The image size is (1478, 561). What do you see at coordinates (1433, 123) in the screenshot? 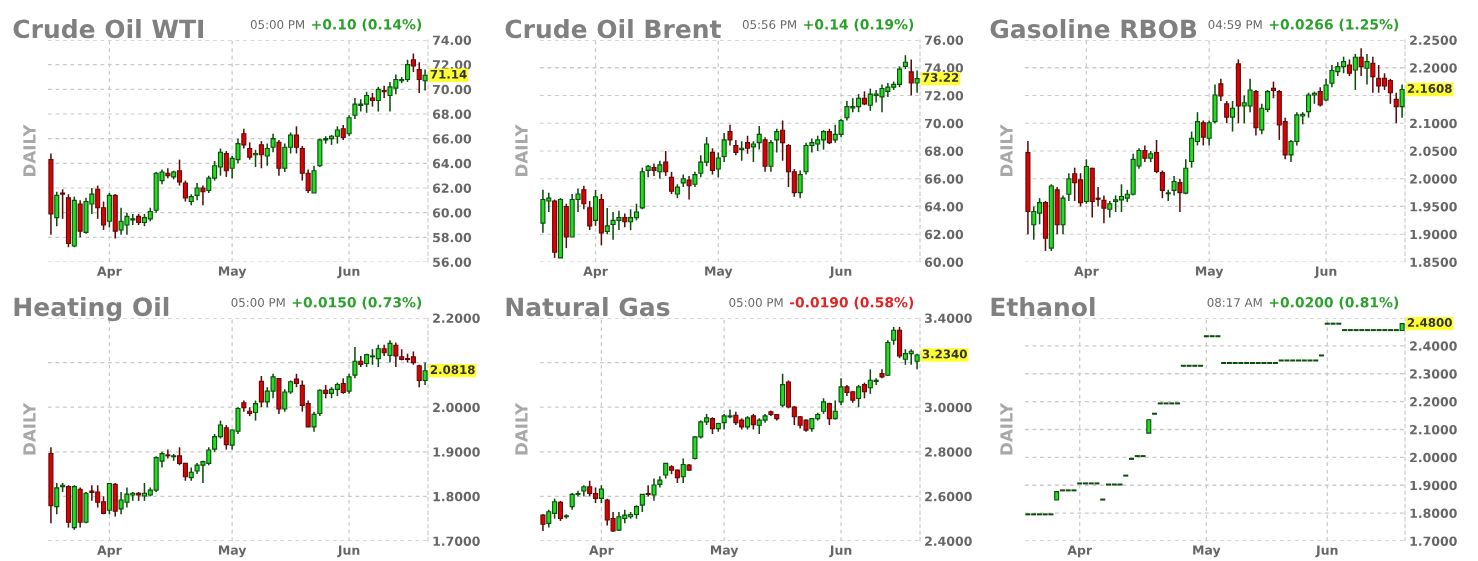
I see `y-tick-label: 2.1000` at bounding box center [1433, 123].